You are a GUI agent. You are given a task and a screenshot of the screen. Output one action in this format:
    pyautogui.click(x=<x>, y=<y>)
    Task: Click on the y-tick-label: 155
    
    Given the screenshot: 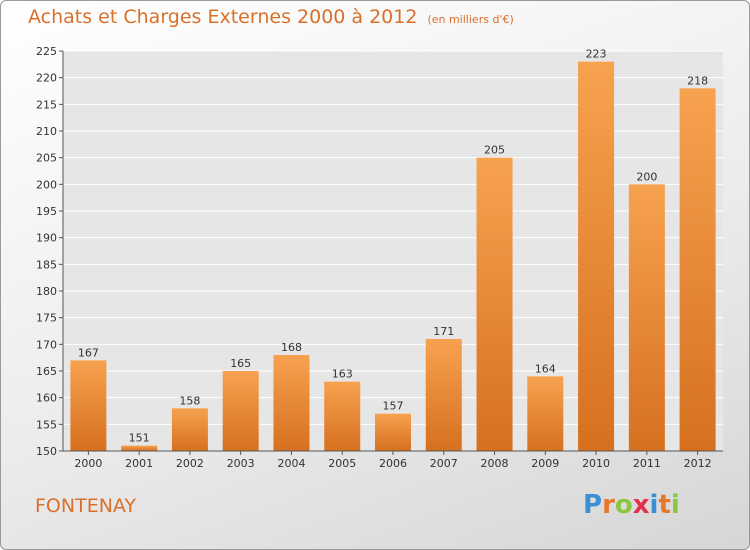 What is the action you would take?
    pyautogui.click(x=46, y=424)
    